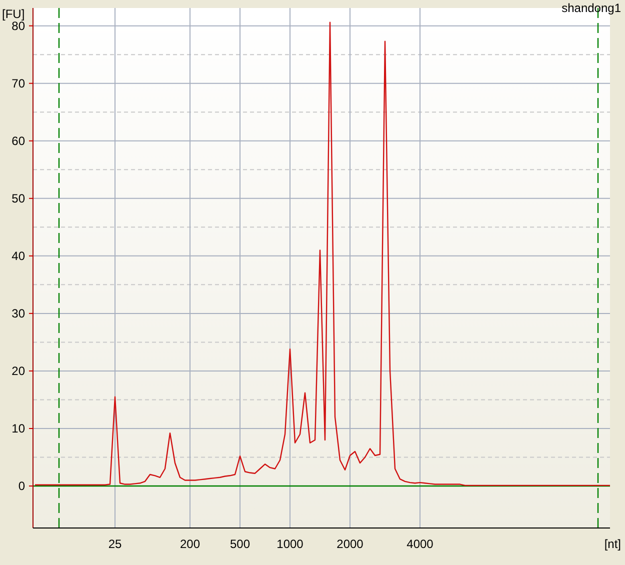 Image resolution: width=625 pixels, height=565 pixels. Describe the element at coordinates (240, 544) in the screenshot. I see `x-tick-label: 500` at that location.